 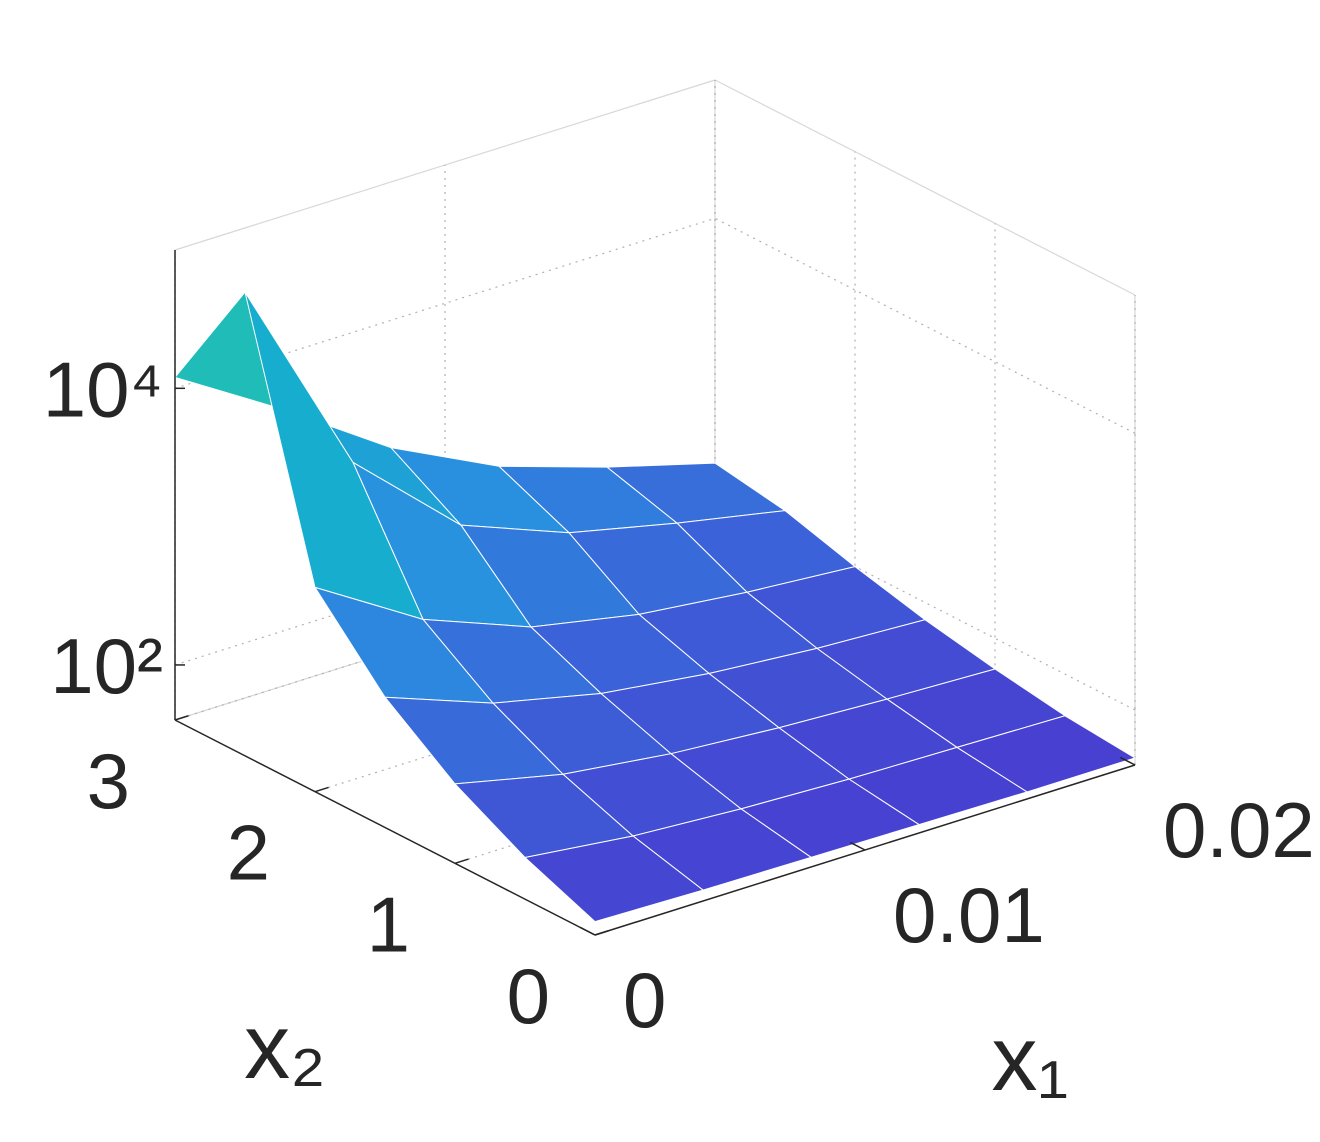 What do you see at coordinates (385, 827) in the screenshot?
I see `x2-axis` at bounding box center [385, 827].